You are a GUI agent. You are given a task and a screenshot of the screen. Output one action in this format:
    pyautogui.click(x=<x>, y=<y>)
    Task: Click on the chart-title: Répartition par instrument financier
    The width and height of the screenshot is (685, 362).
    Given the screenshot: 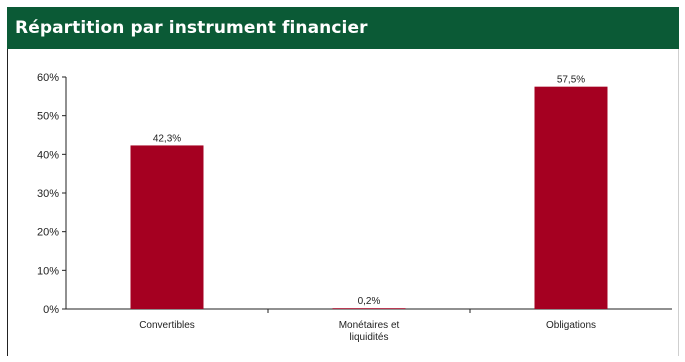 What is the action you would take?
    pyautogui.click(x=191, y=28)
    